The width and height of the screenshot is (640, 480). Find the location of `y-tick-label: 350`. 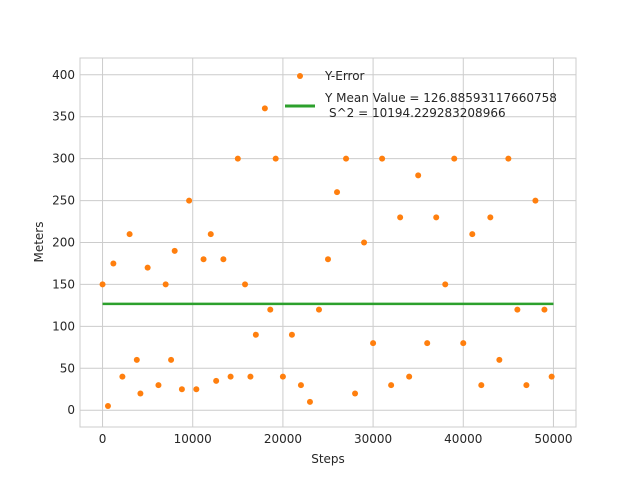

y-tick-label: 350 is located at coordinates (63, 117).